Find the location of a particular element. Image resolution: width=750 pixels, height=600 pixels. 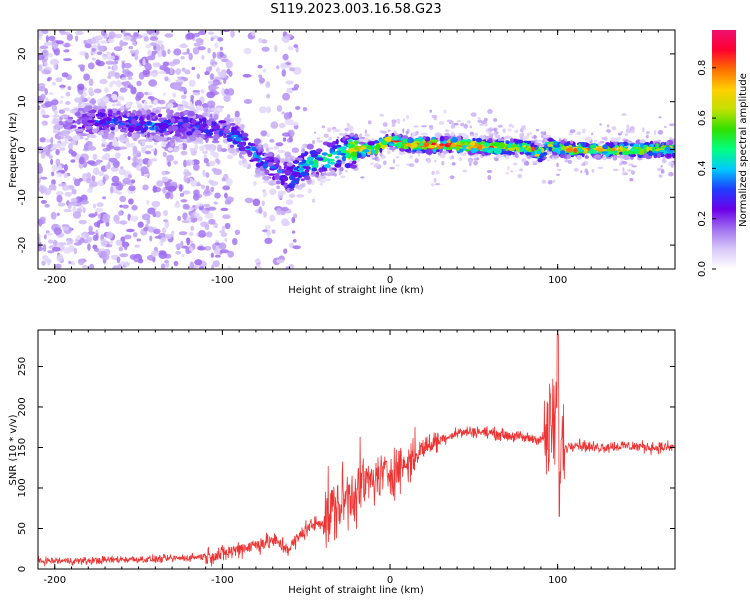

x-tick-label: -100 is located at coordinates (222, 280).